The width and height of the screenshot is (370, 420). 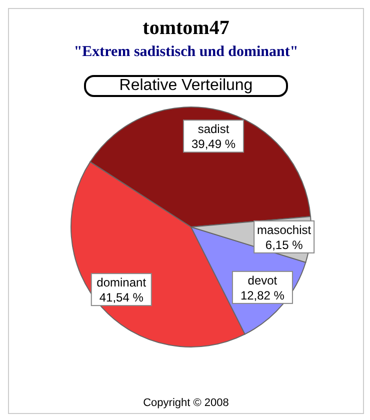 I want to click on text: Relative Verteilung, so click(x=186, y=86).